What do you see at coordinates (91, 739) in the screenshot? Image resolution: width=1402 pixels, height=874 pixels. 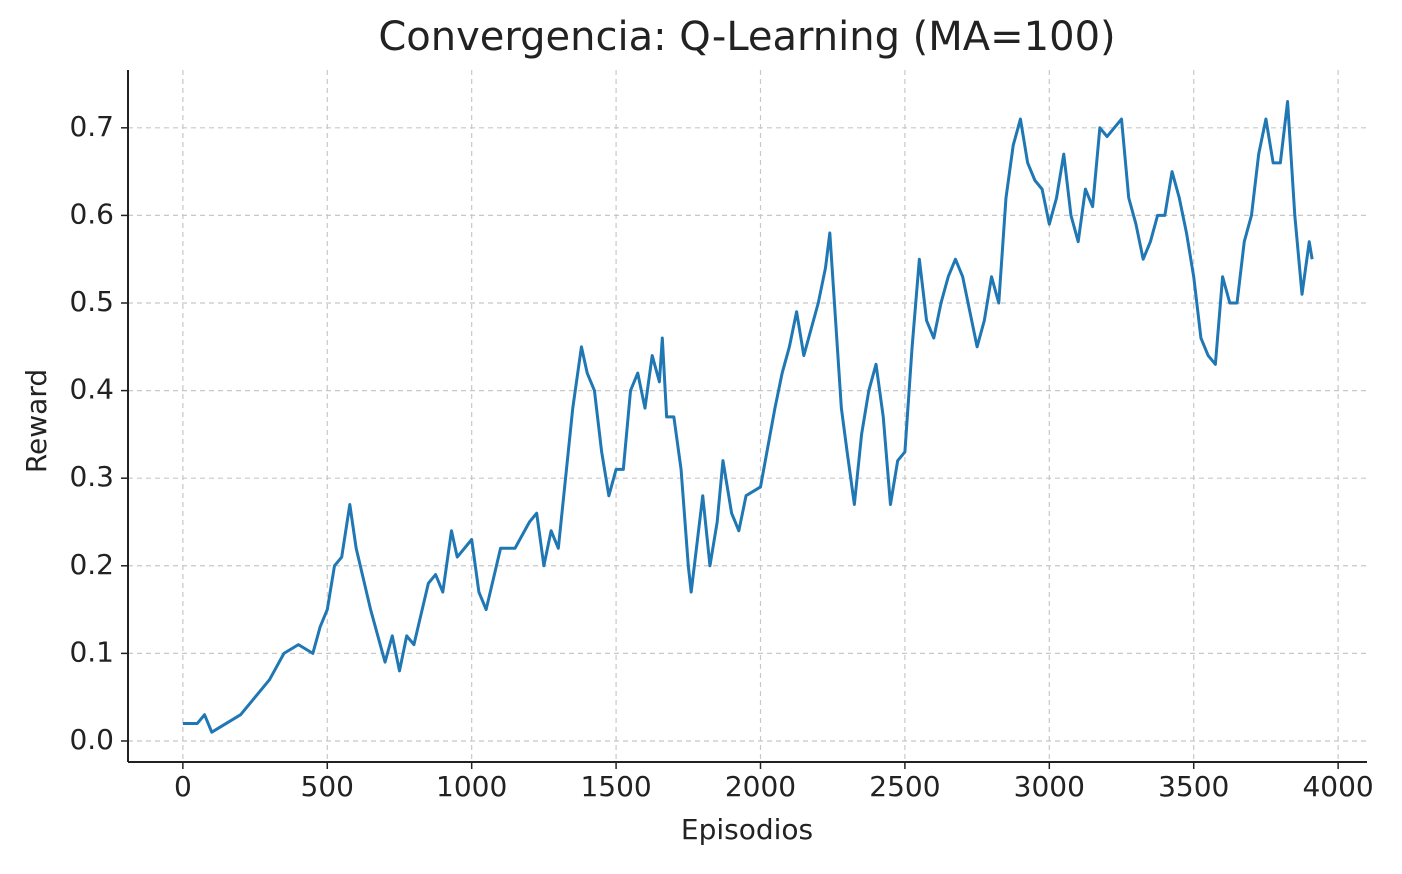 I see `y-tick-label: 0.0` at bounding box center [91, 739].